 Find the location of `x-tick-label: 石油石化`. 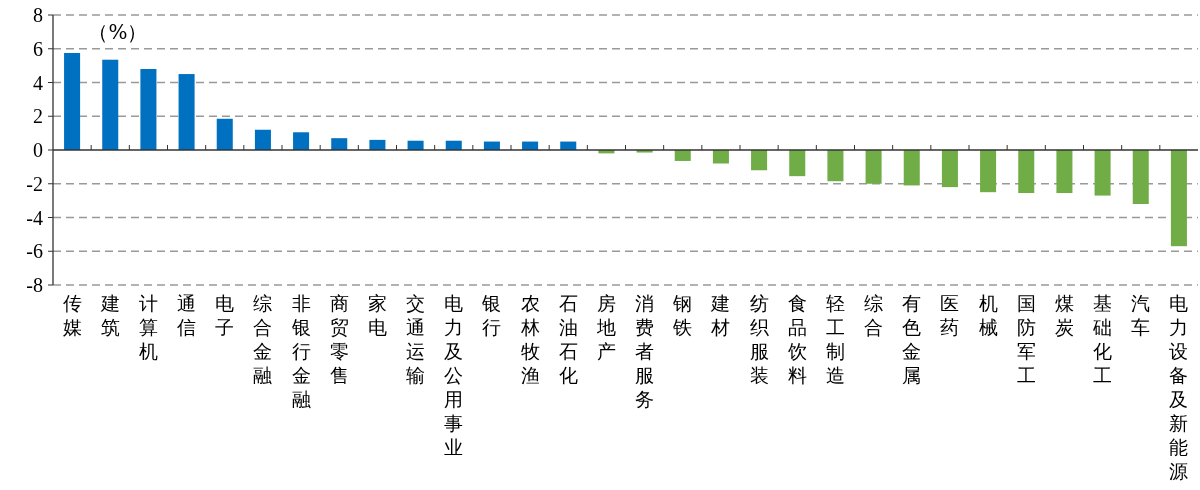

x-tick-label: 石油石化 is located at coordinates (568, 339).